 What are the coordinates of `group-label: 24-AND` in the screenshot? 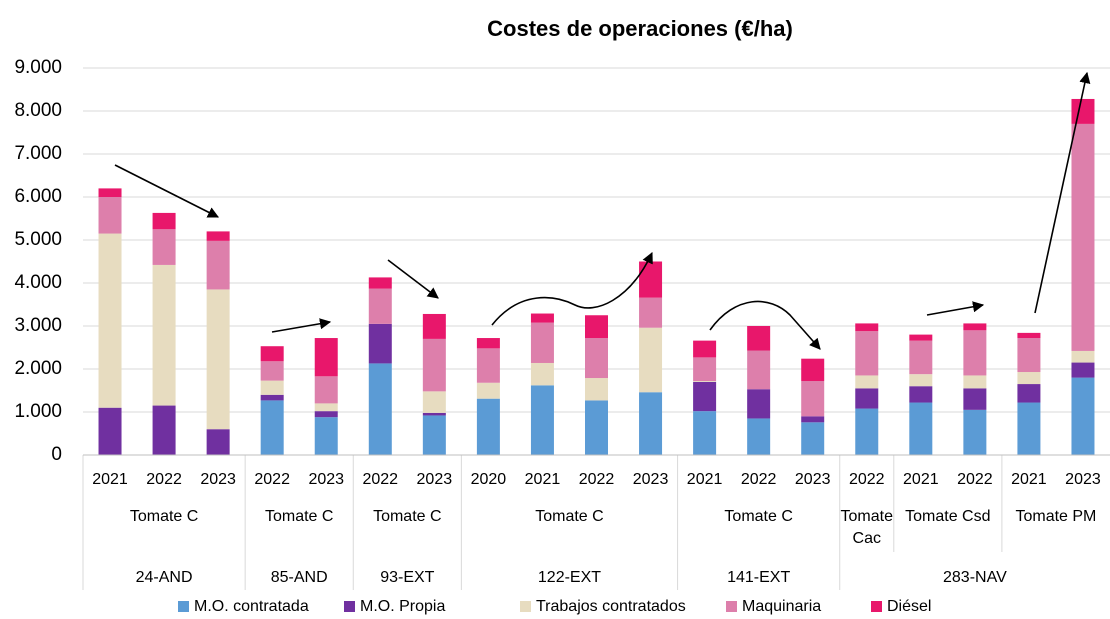 It's located at (164, 577).